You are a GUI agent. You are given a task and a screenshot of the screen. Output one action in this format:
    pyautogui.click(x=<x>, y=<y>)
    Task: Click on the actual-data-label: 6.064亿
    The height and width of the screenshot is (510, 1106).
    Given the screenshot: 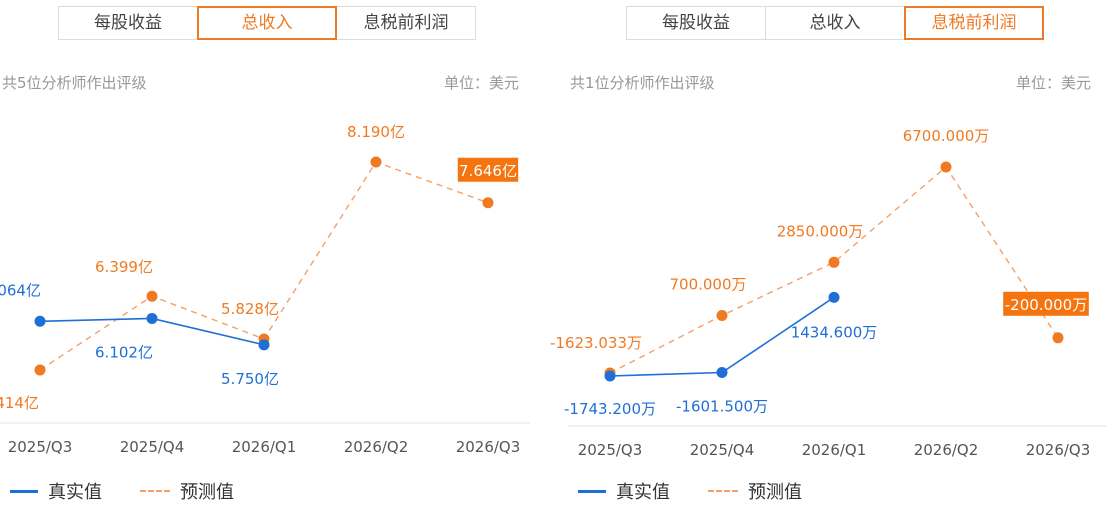 What is the action you would take?
    pyautogui.click(x=20, y=290)
    